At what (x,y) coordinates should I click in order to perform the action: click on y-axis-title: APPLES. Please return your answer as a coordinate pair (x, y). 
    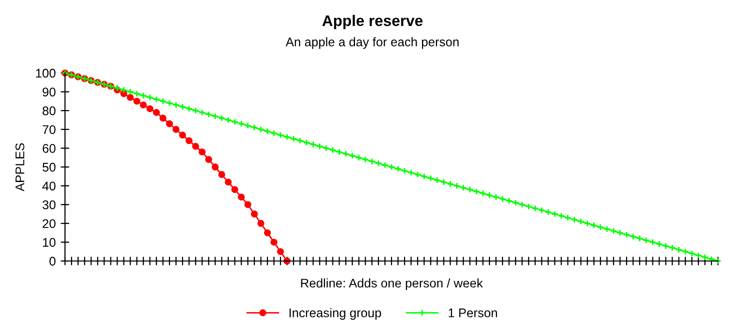
    Looking at the image, I should click on (19, 167).